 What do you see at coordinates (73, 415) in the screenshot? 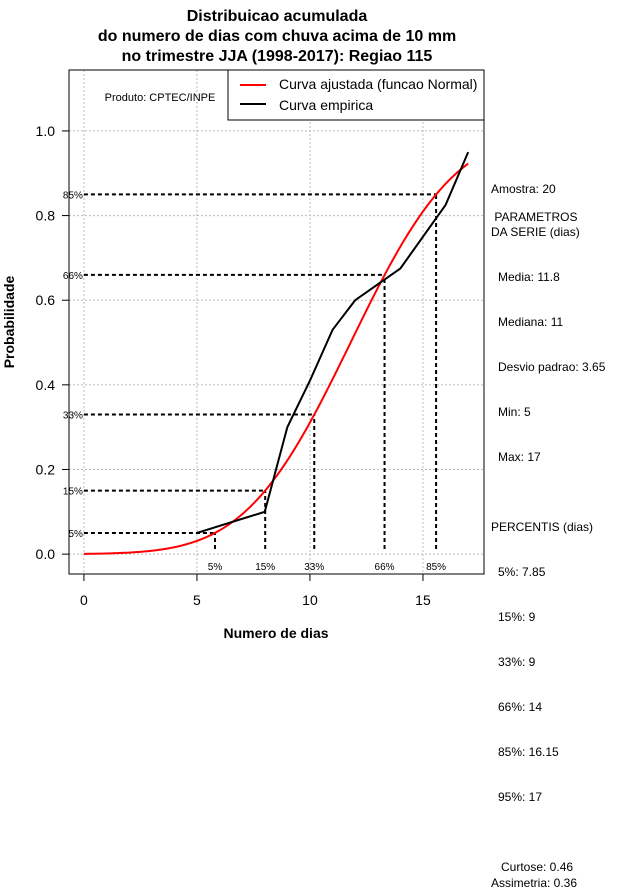
I see `percentile-y-label: 33%` at bounding box center [73, 415].